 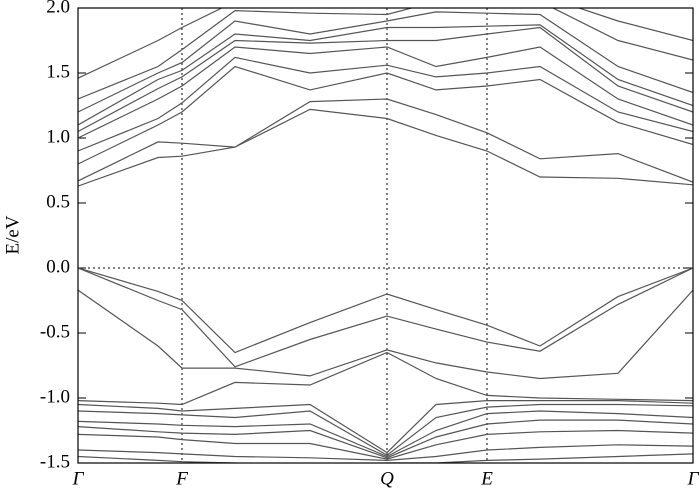 What do you see at coordinates (387, 478) in the screenshot?
I see `x-tick-label: Q` at bounding box center [387, 478].